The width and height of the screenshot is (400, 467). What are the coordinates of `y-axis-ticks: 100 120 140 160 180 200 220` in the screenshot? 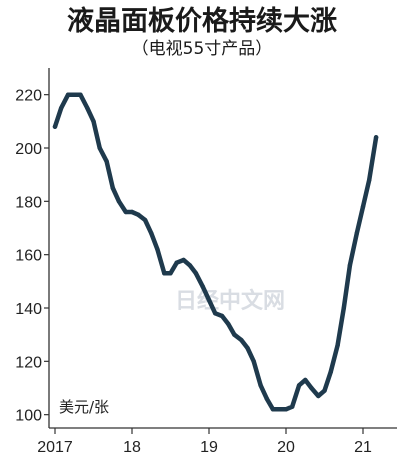 It's located at (32, 256).